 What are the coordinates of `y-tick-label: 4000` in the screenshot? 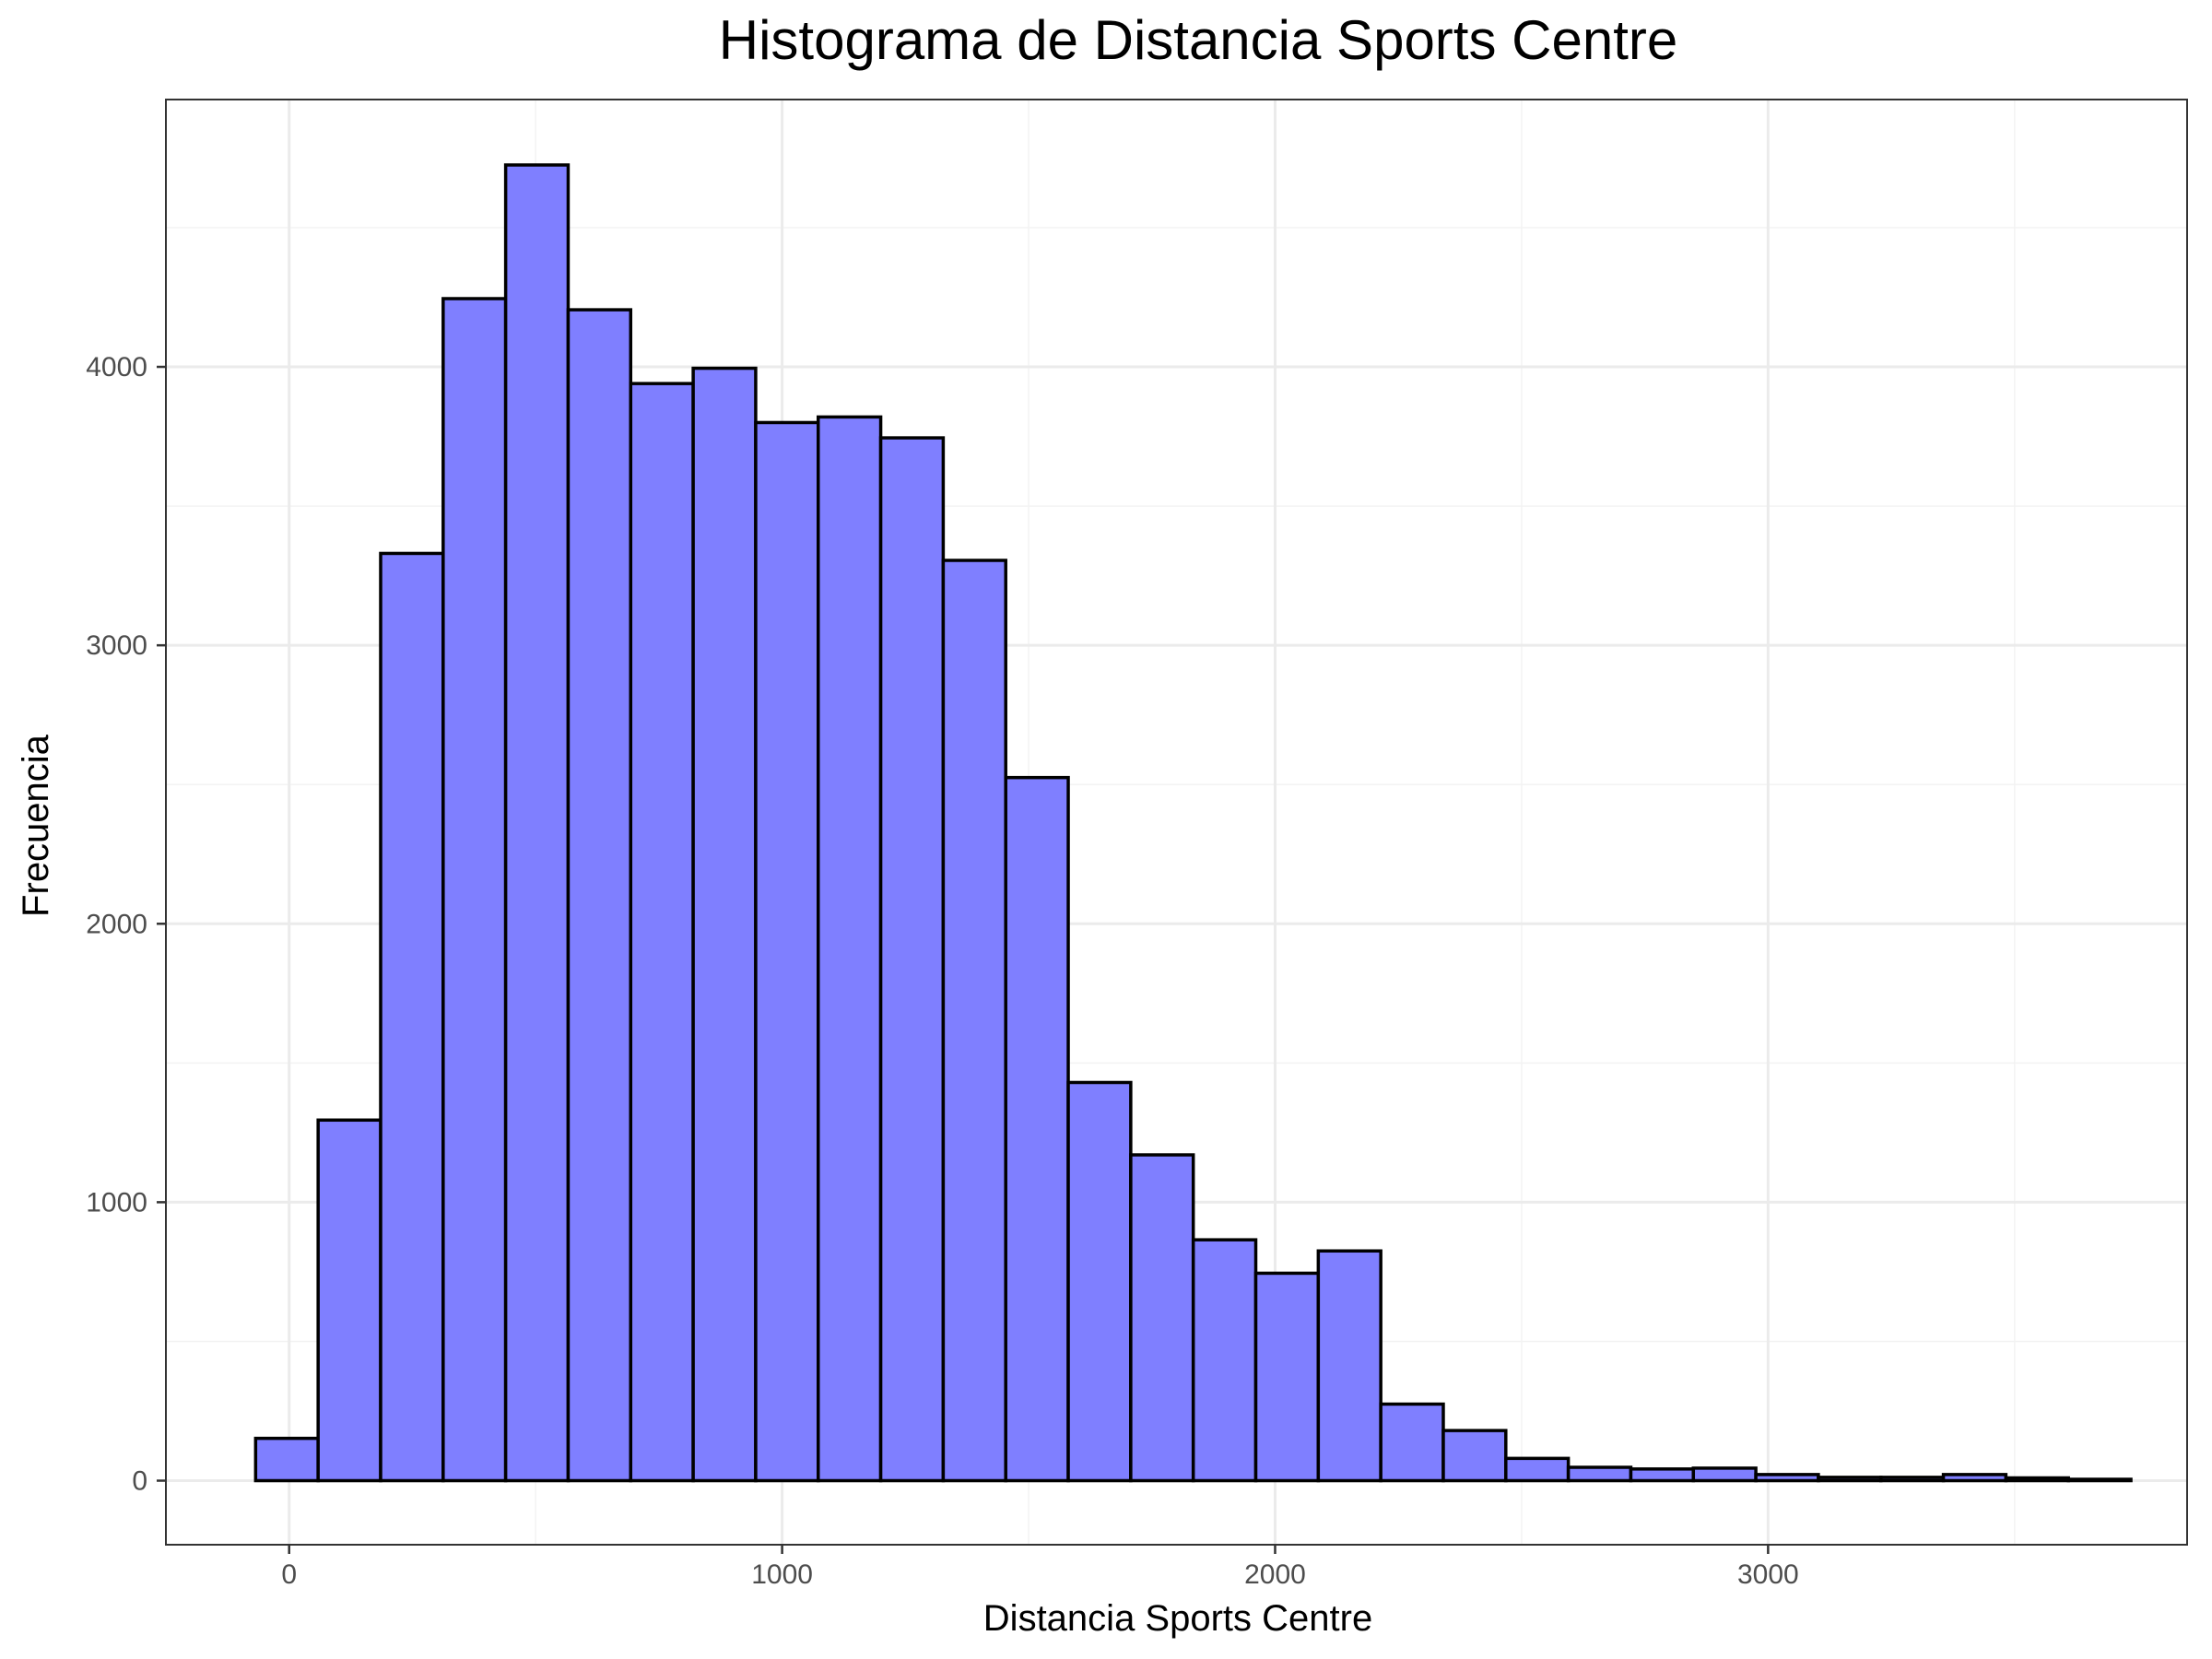 It's located at (116, 367).